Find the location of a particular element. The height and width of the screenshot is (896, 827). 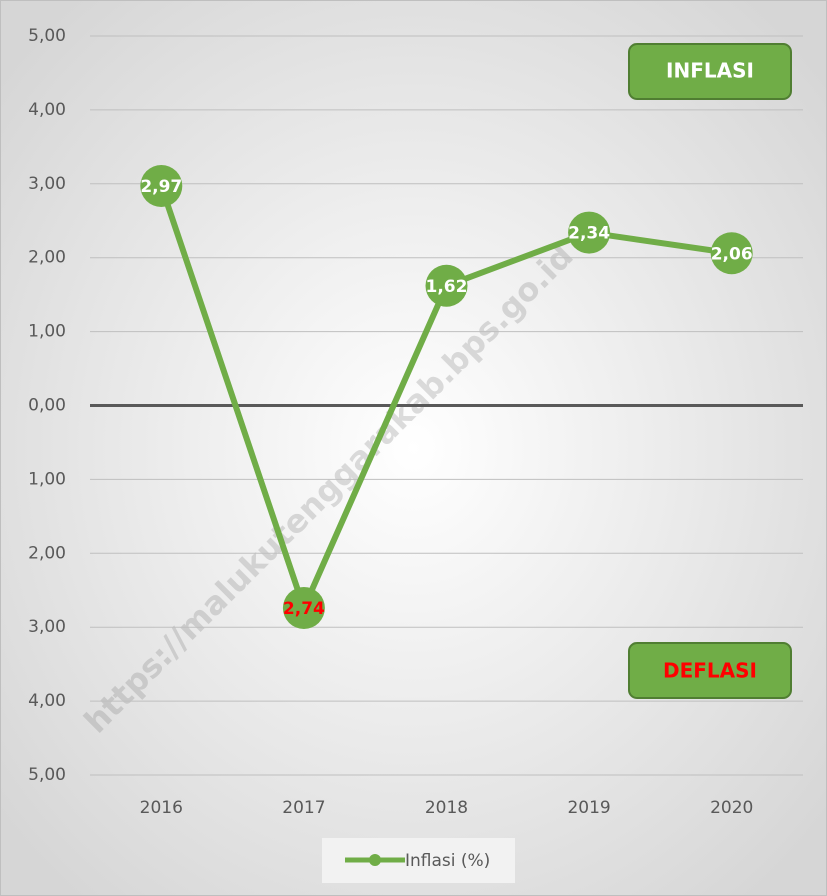

annotation: DEFLASI is located at coordinates (710, 671).